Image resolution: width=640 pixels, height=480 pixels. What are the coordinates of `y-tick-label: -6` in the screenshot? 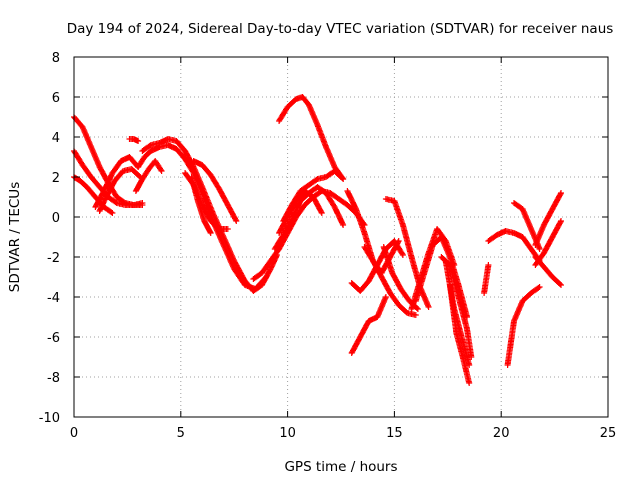 It's located at (53, 338).